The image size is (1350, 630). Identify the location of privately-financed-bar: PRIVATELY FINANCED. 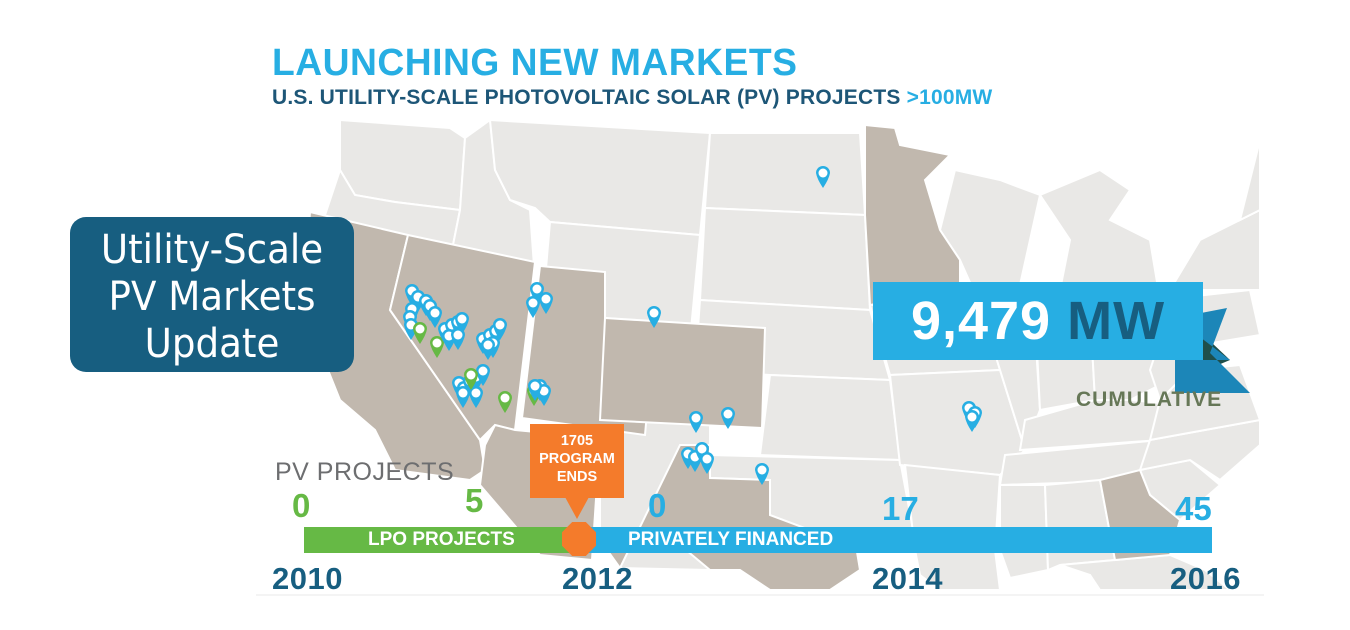
(894, 540).